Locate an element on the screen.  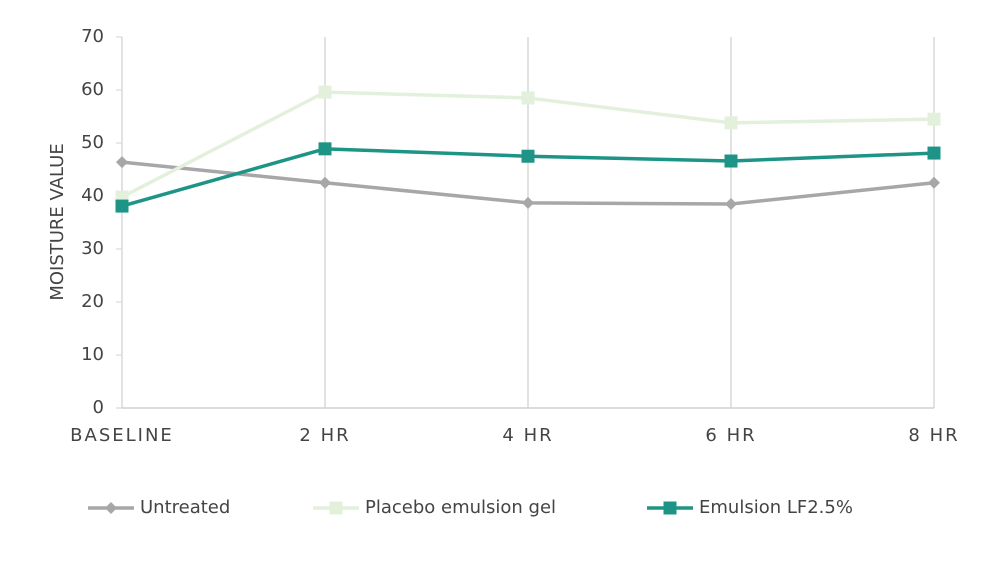
y-tick-label: 70 is located at coordinates (92, 36).